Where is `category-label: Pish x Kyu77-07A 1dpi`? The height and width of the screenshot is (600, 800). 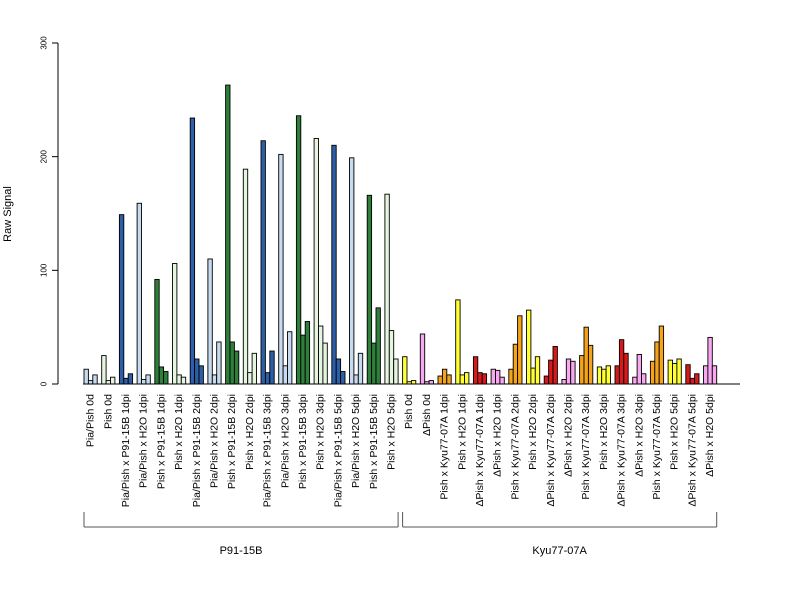 category-label: Pish x Kyu77-07A 1dpi is located at coordinates (445, 447).